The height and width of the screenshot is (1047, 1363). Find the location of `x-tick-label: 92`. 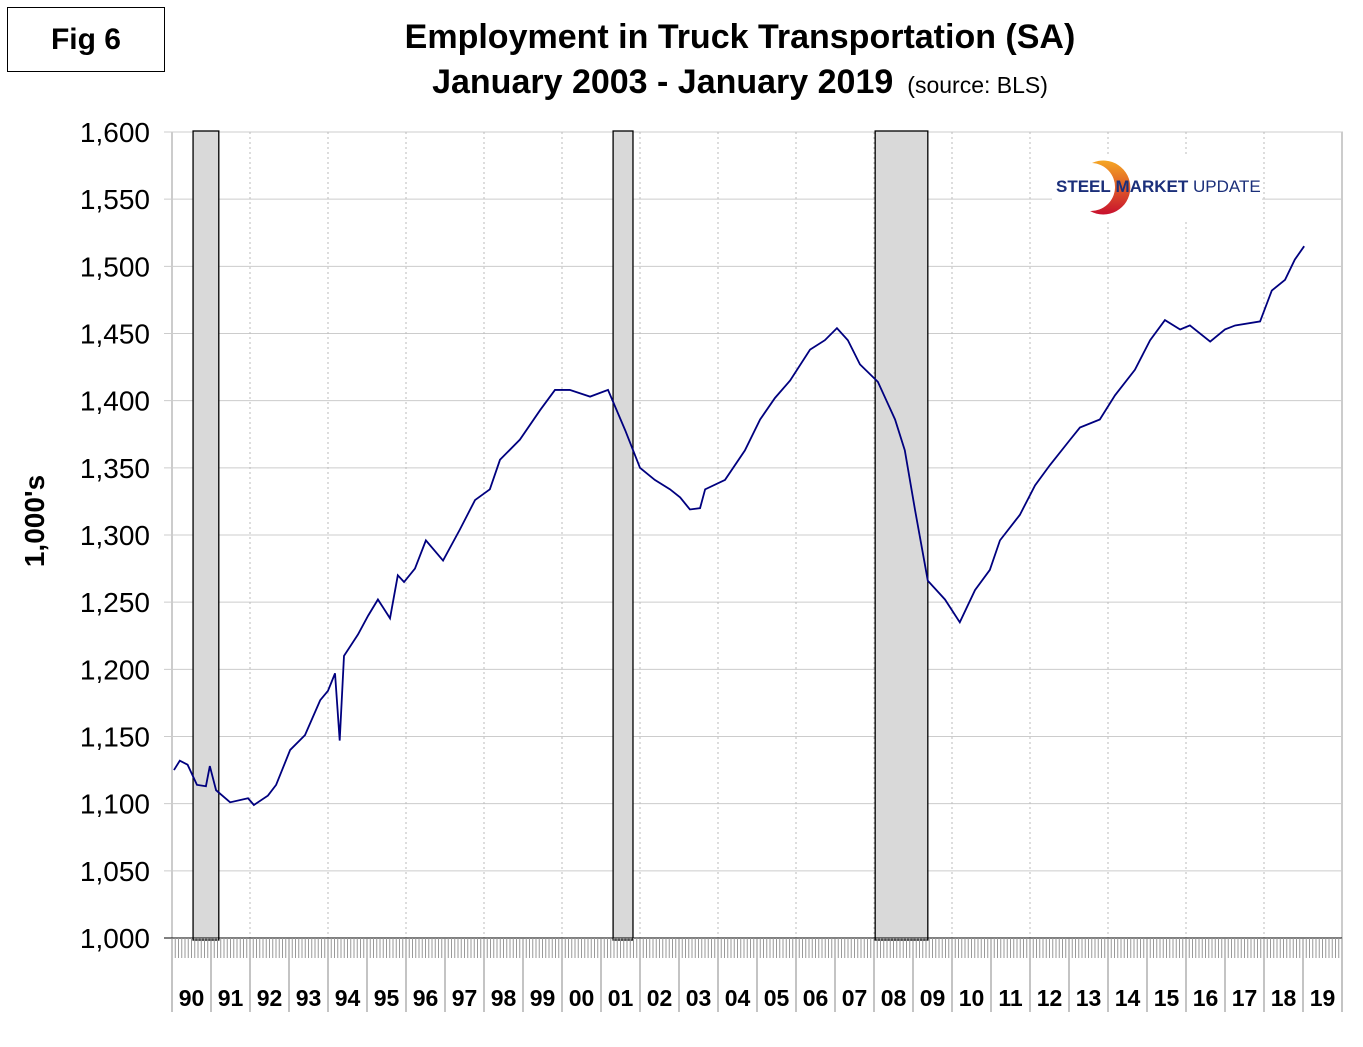

x-tick-label: 92 is located at coordinates (270, 998).